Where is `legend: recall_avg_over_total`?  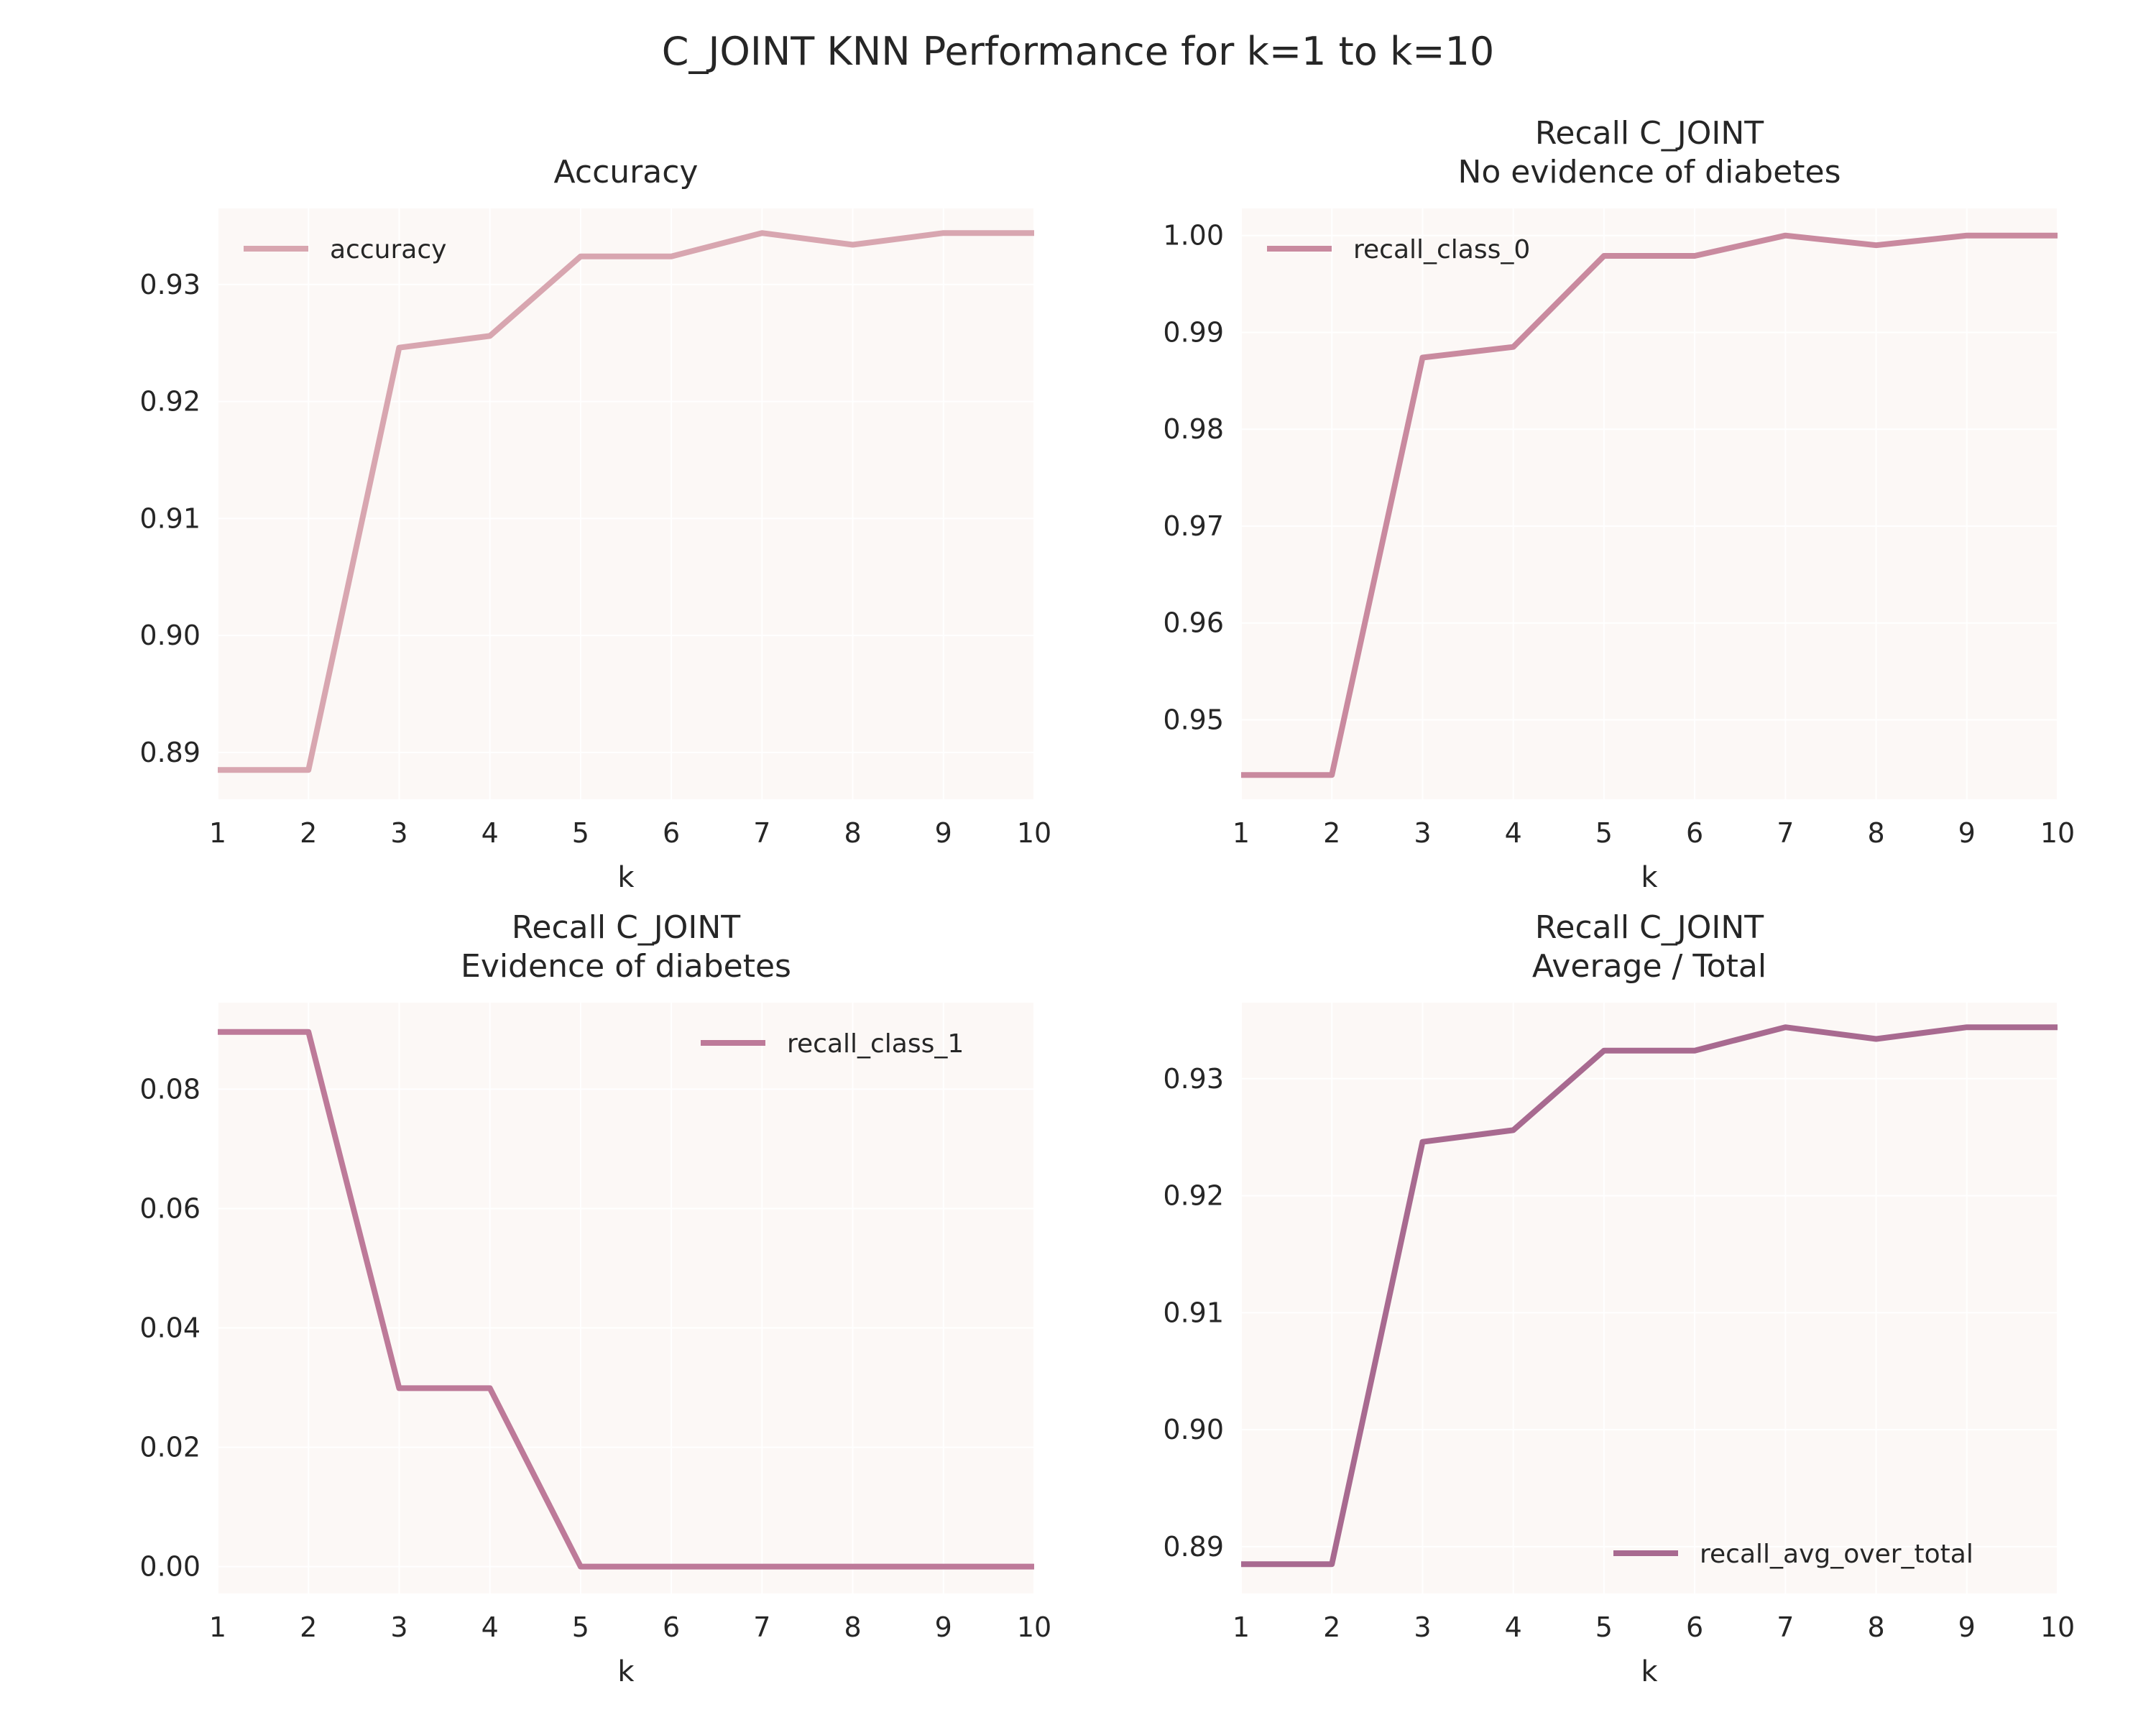
legend: recall_avg_over_total is located at coordinates (1793, 1554).